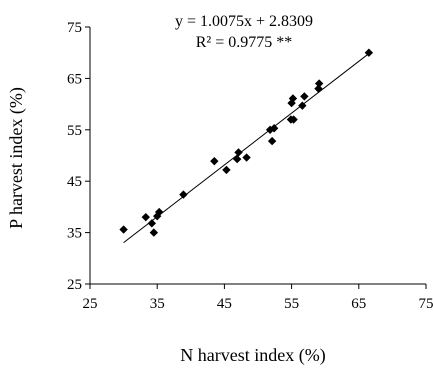 The width and height of the screenshot is (433, 372). Describe the element at coordinates (74, 131) in the screenshot. I see `y-tick-label: 55` at that location.